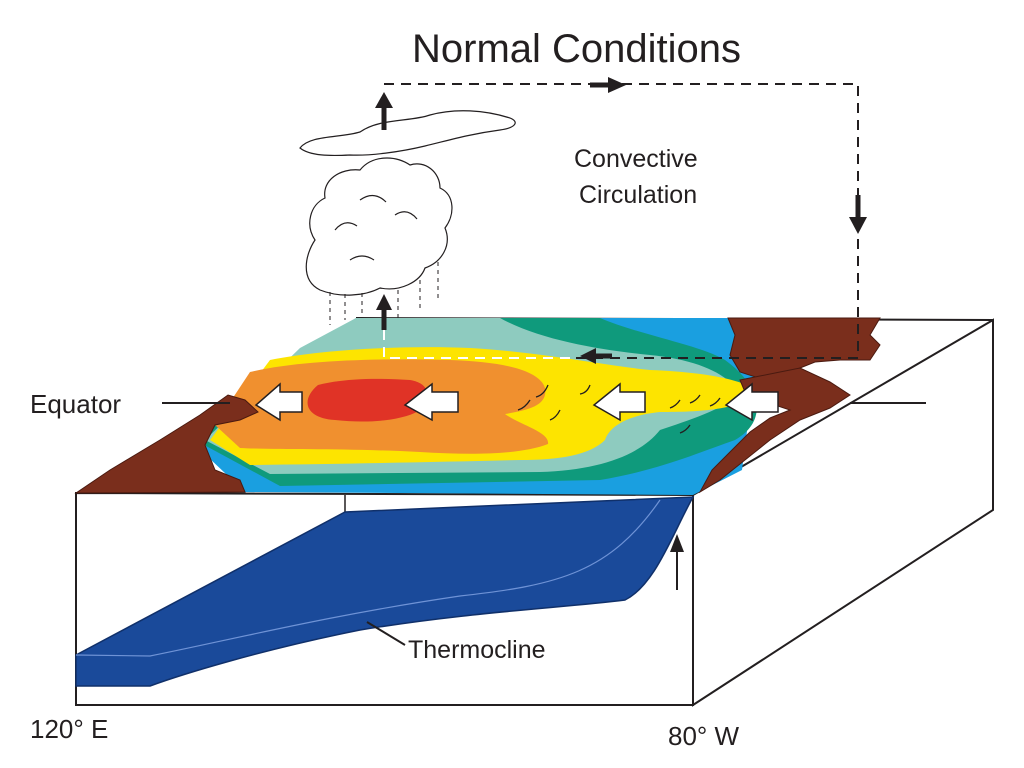 The image size is (1024, 768). Describe the element at coordinates (704, 736) in the screenshot. I see `longitude-east-label: 80° W` at that location.